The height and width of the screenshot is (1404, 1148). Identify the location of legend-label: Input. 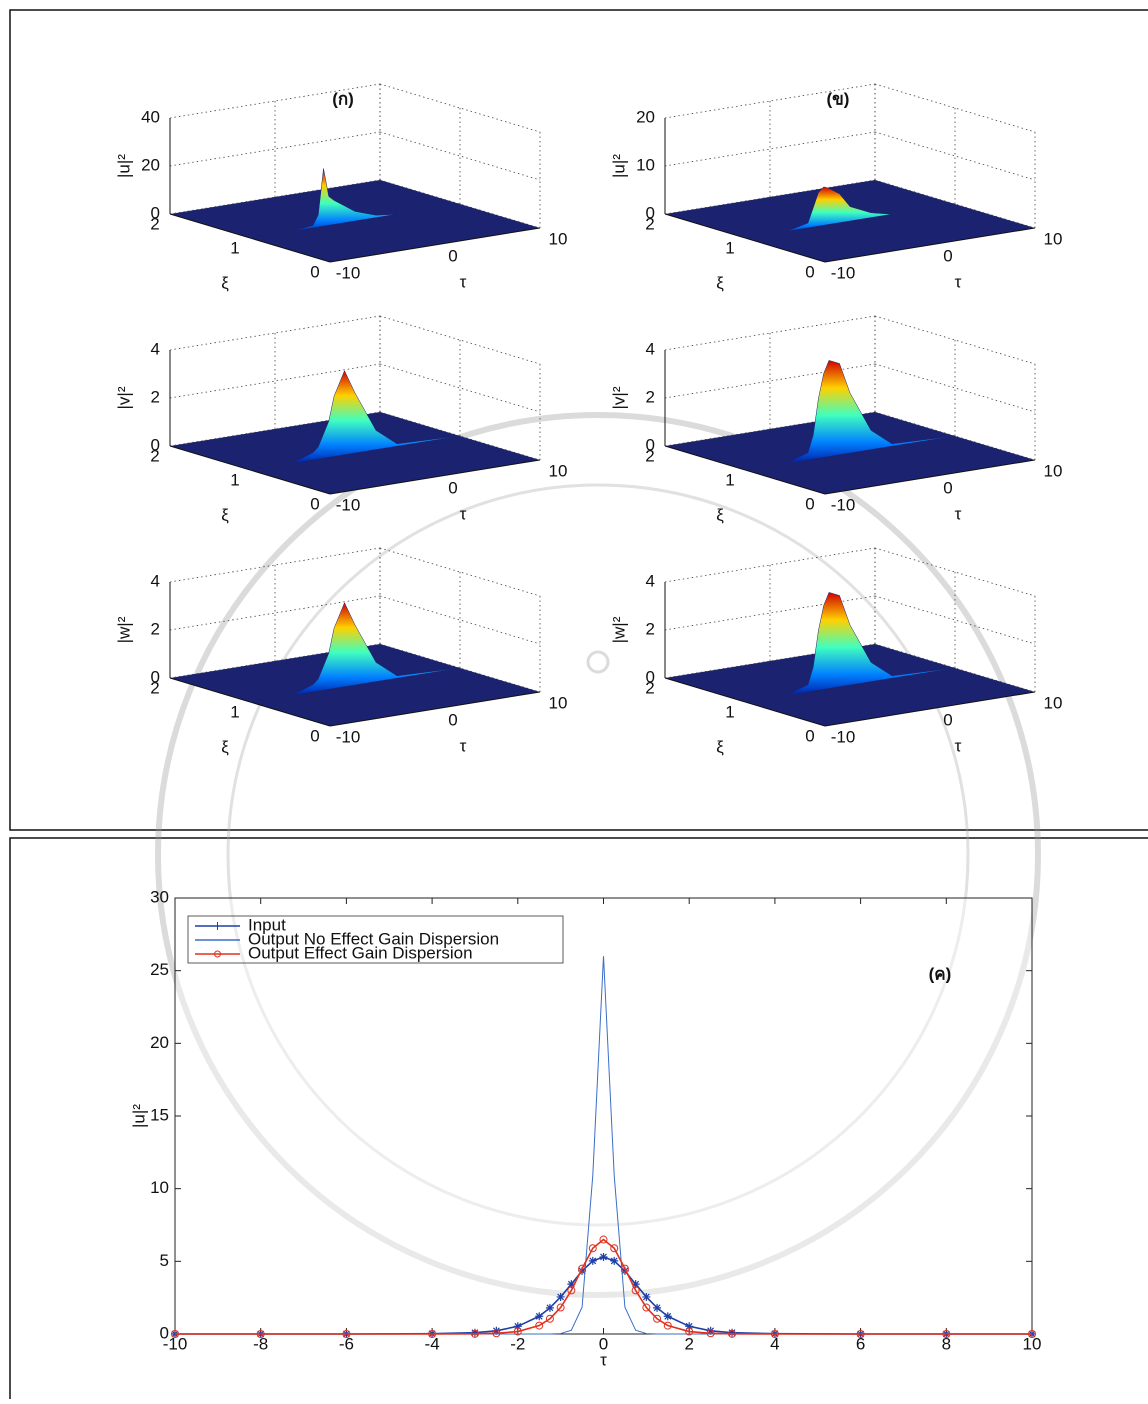
(267, 924).